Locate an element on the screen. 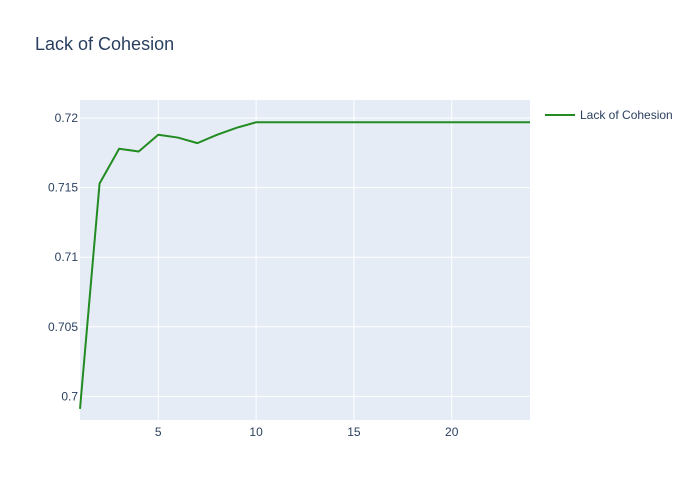  y-tick-label: 0.715 is located at coordinates (63, 188).